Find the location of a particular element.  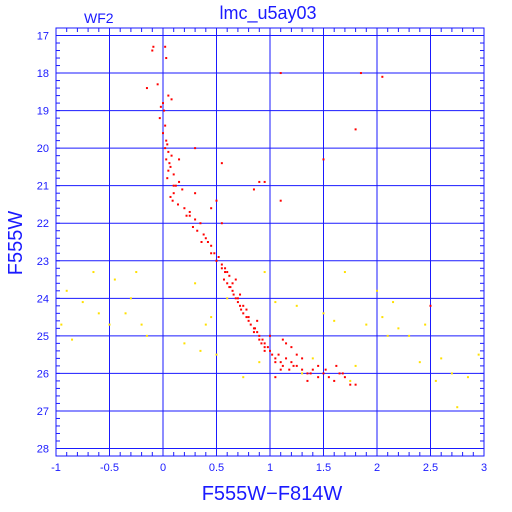

y-tick-label: 17 is located at coordinates (43, 37).